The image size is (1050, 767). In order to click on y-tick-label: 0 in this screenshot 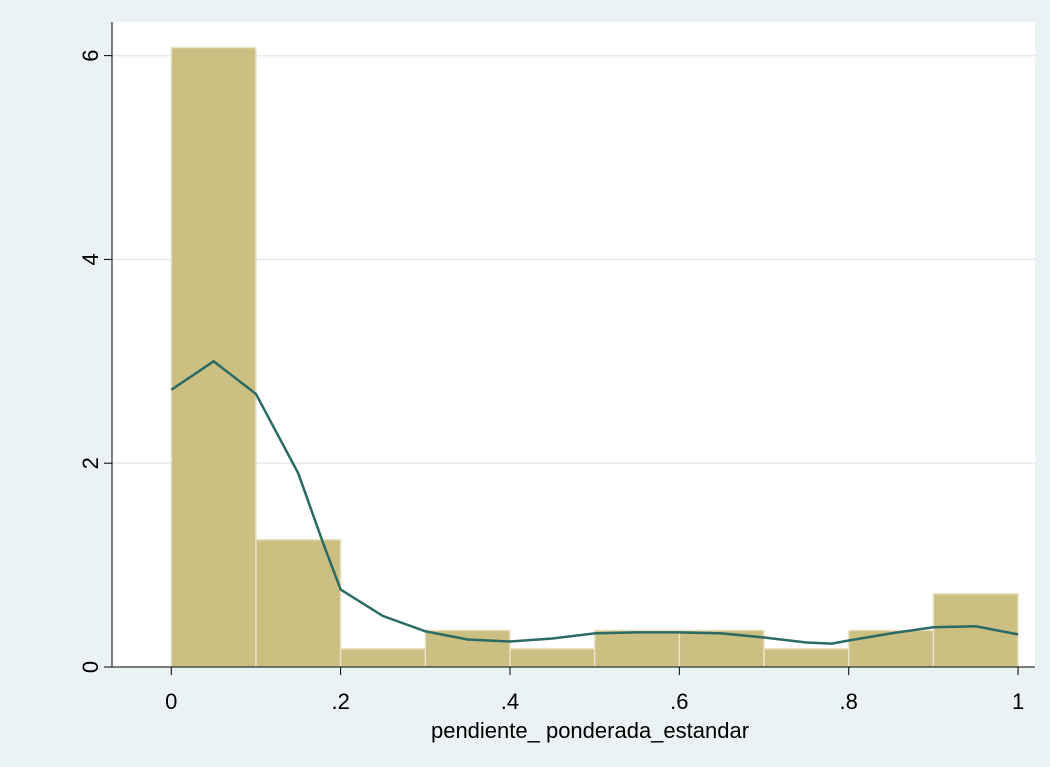, I will do `click(90, 667)`.